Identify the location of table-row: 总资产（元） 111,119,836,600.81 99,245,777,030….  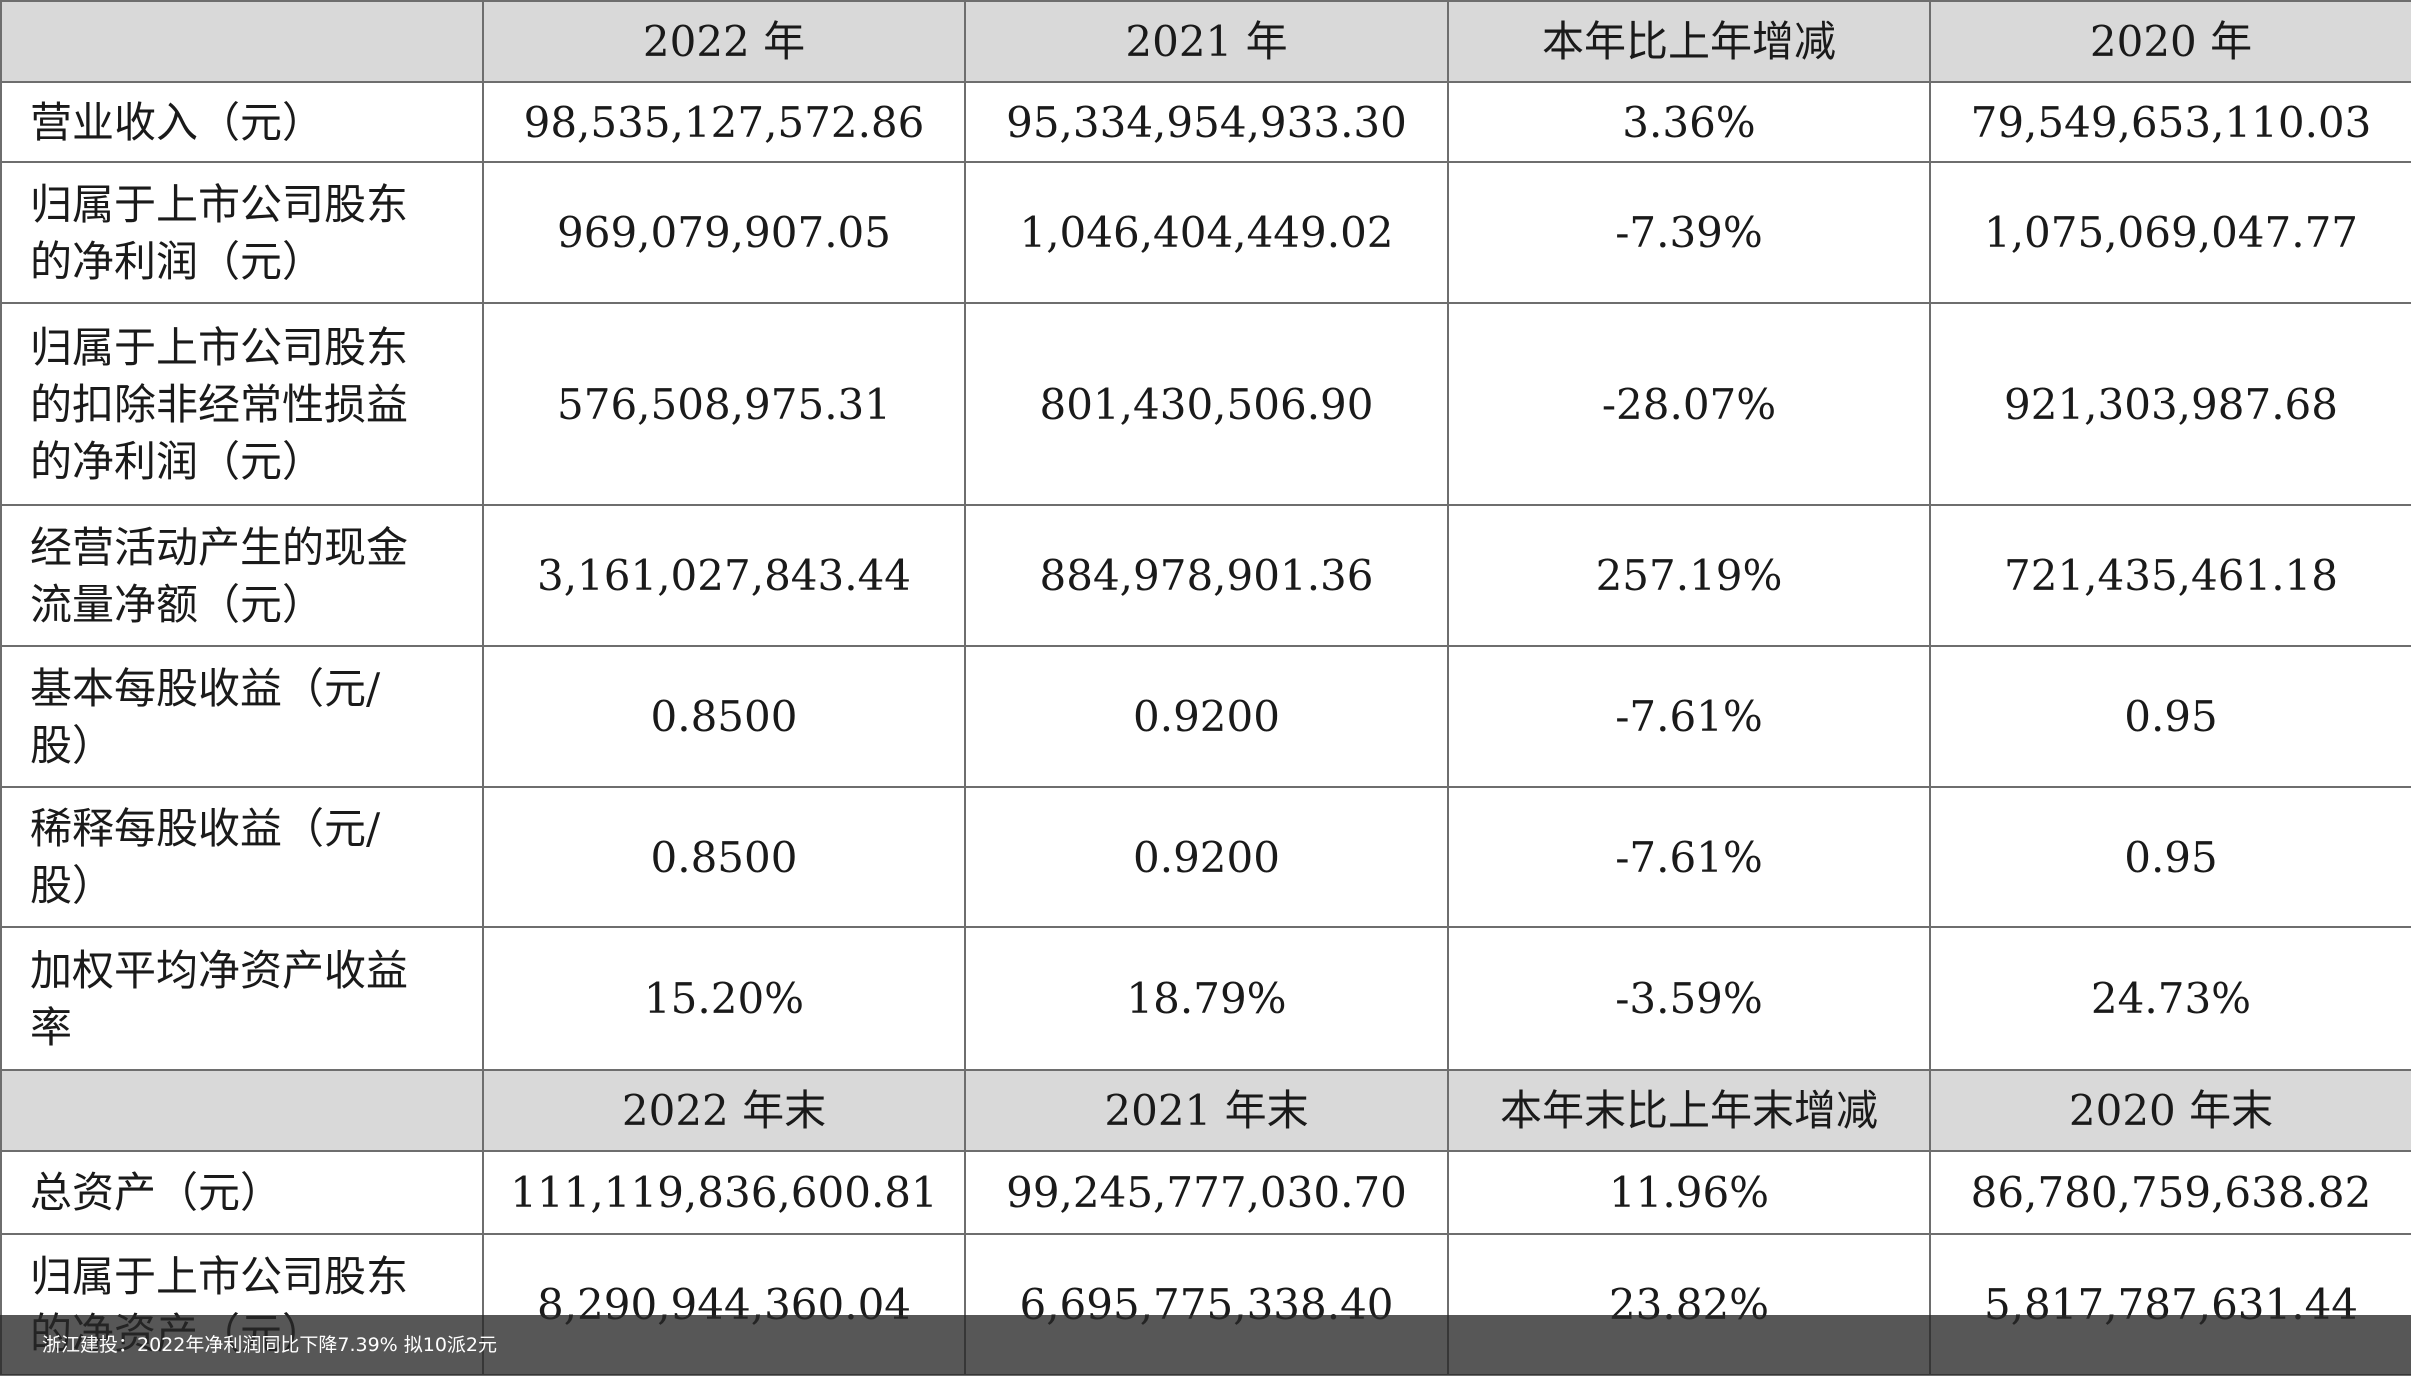
(1205, 1192).